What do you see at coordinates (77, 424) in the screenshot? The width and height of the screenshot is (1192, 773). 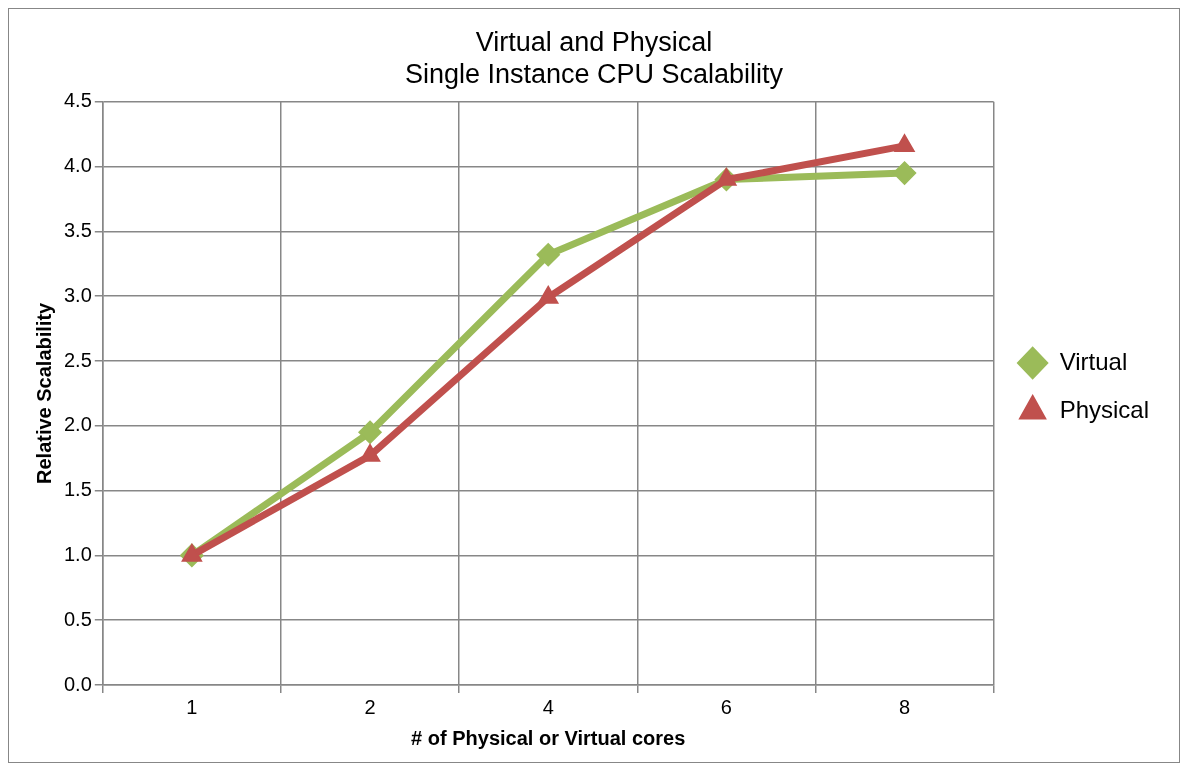 I see `y-tick-label: 2.0` at bounding box center [77, 424].